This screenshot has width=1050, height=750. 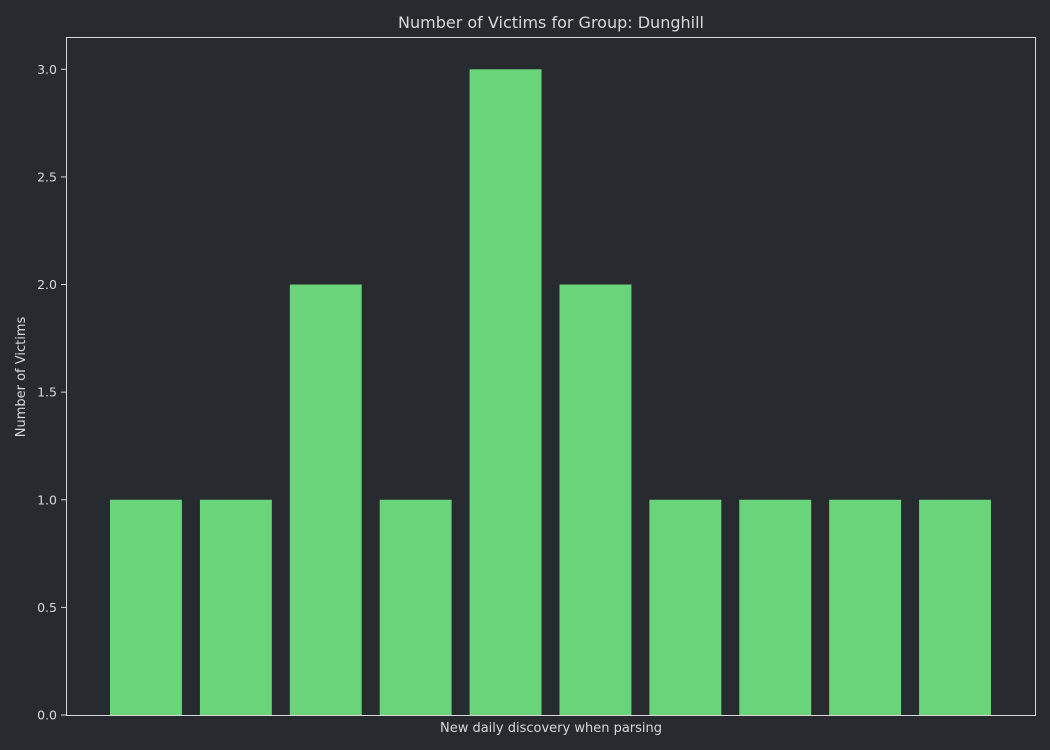 I want to click on x-axis-label: New daily discovery when parsing, so click(x=551, y=728).